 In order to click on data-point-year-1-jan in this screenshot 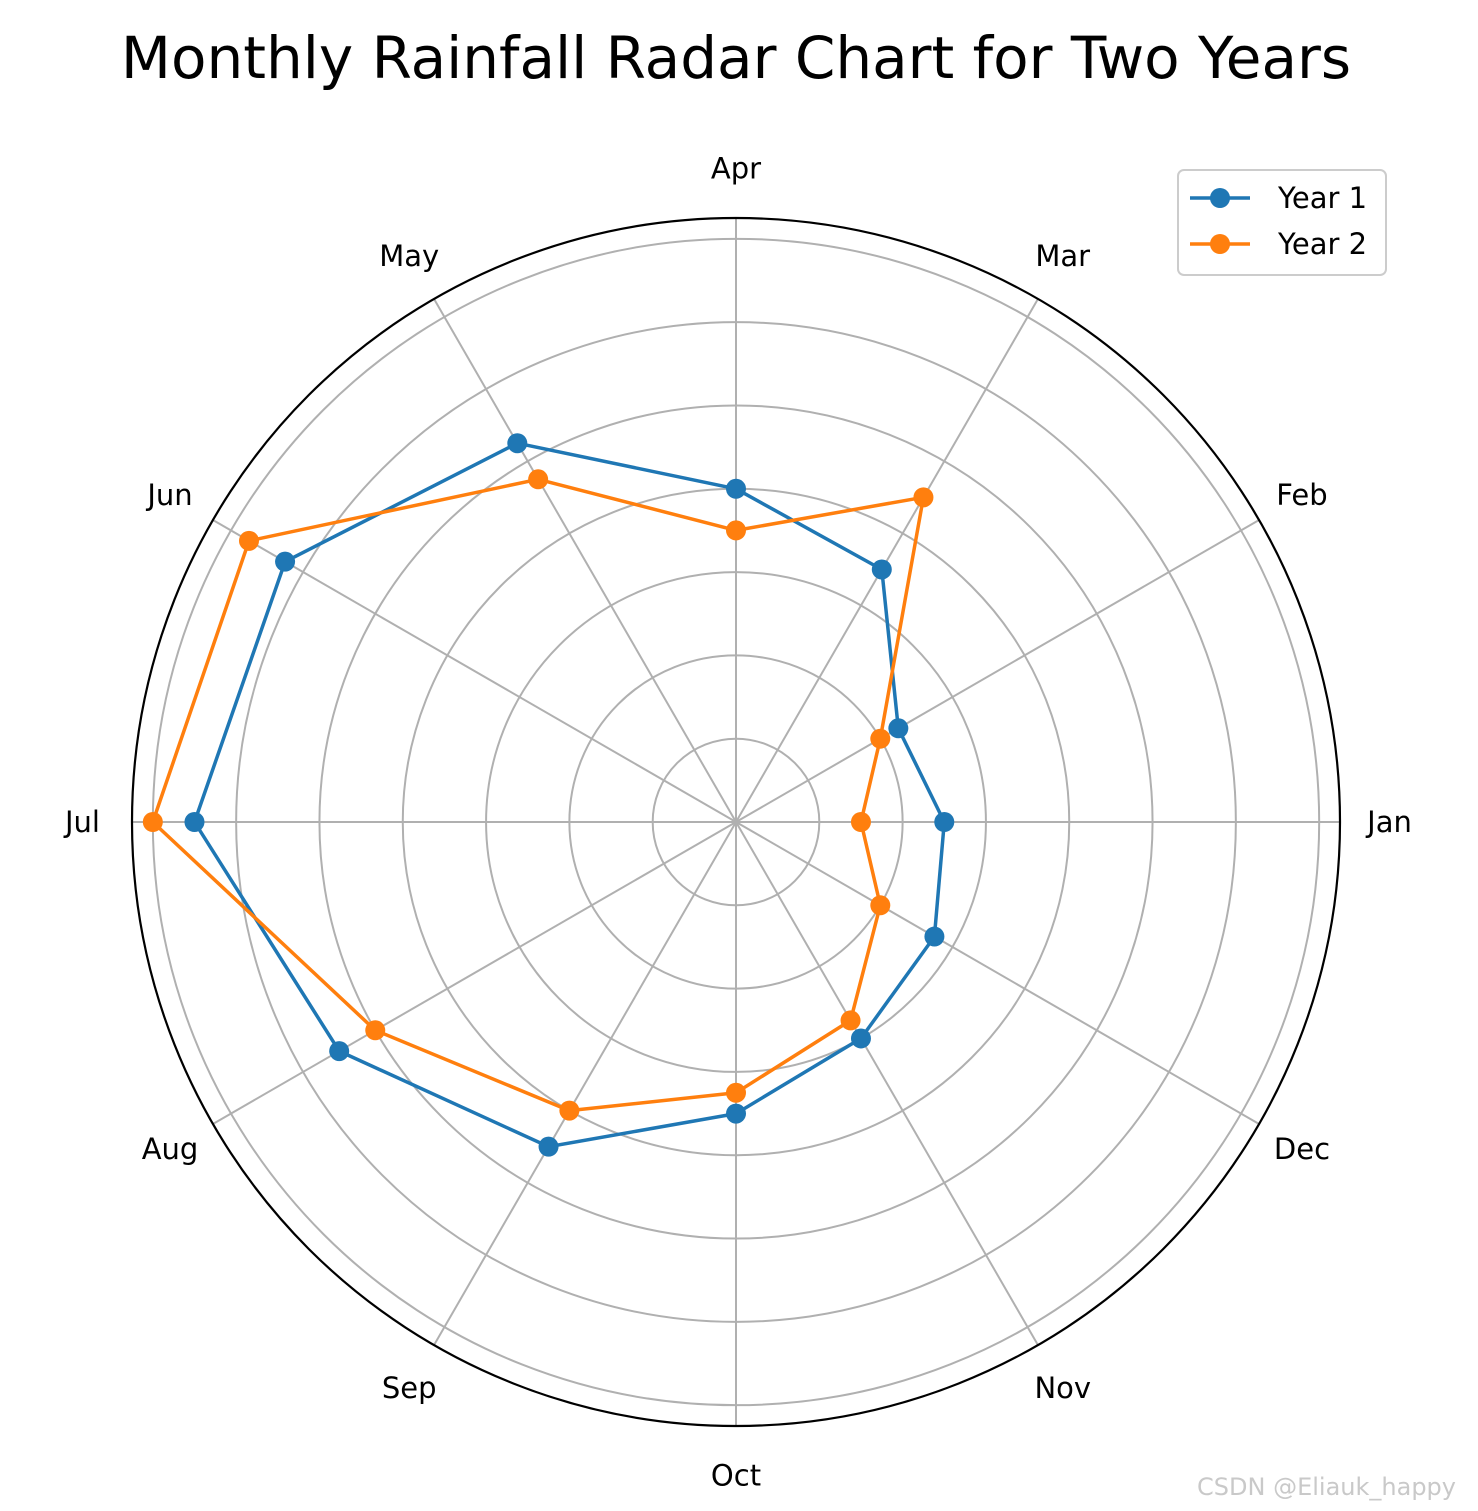, I will do `click(944, 822)`.